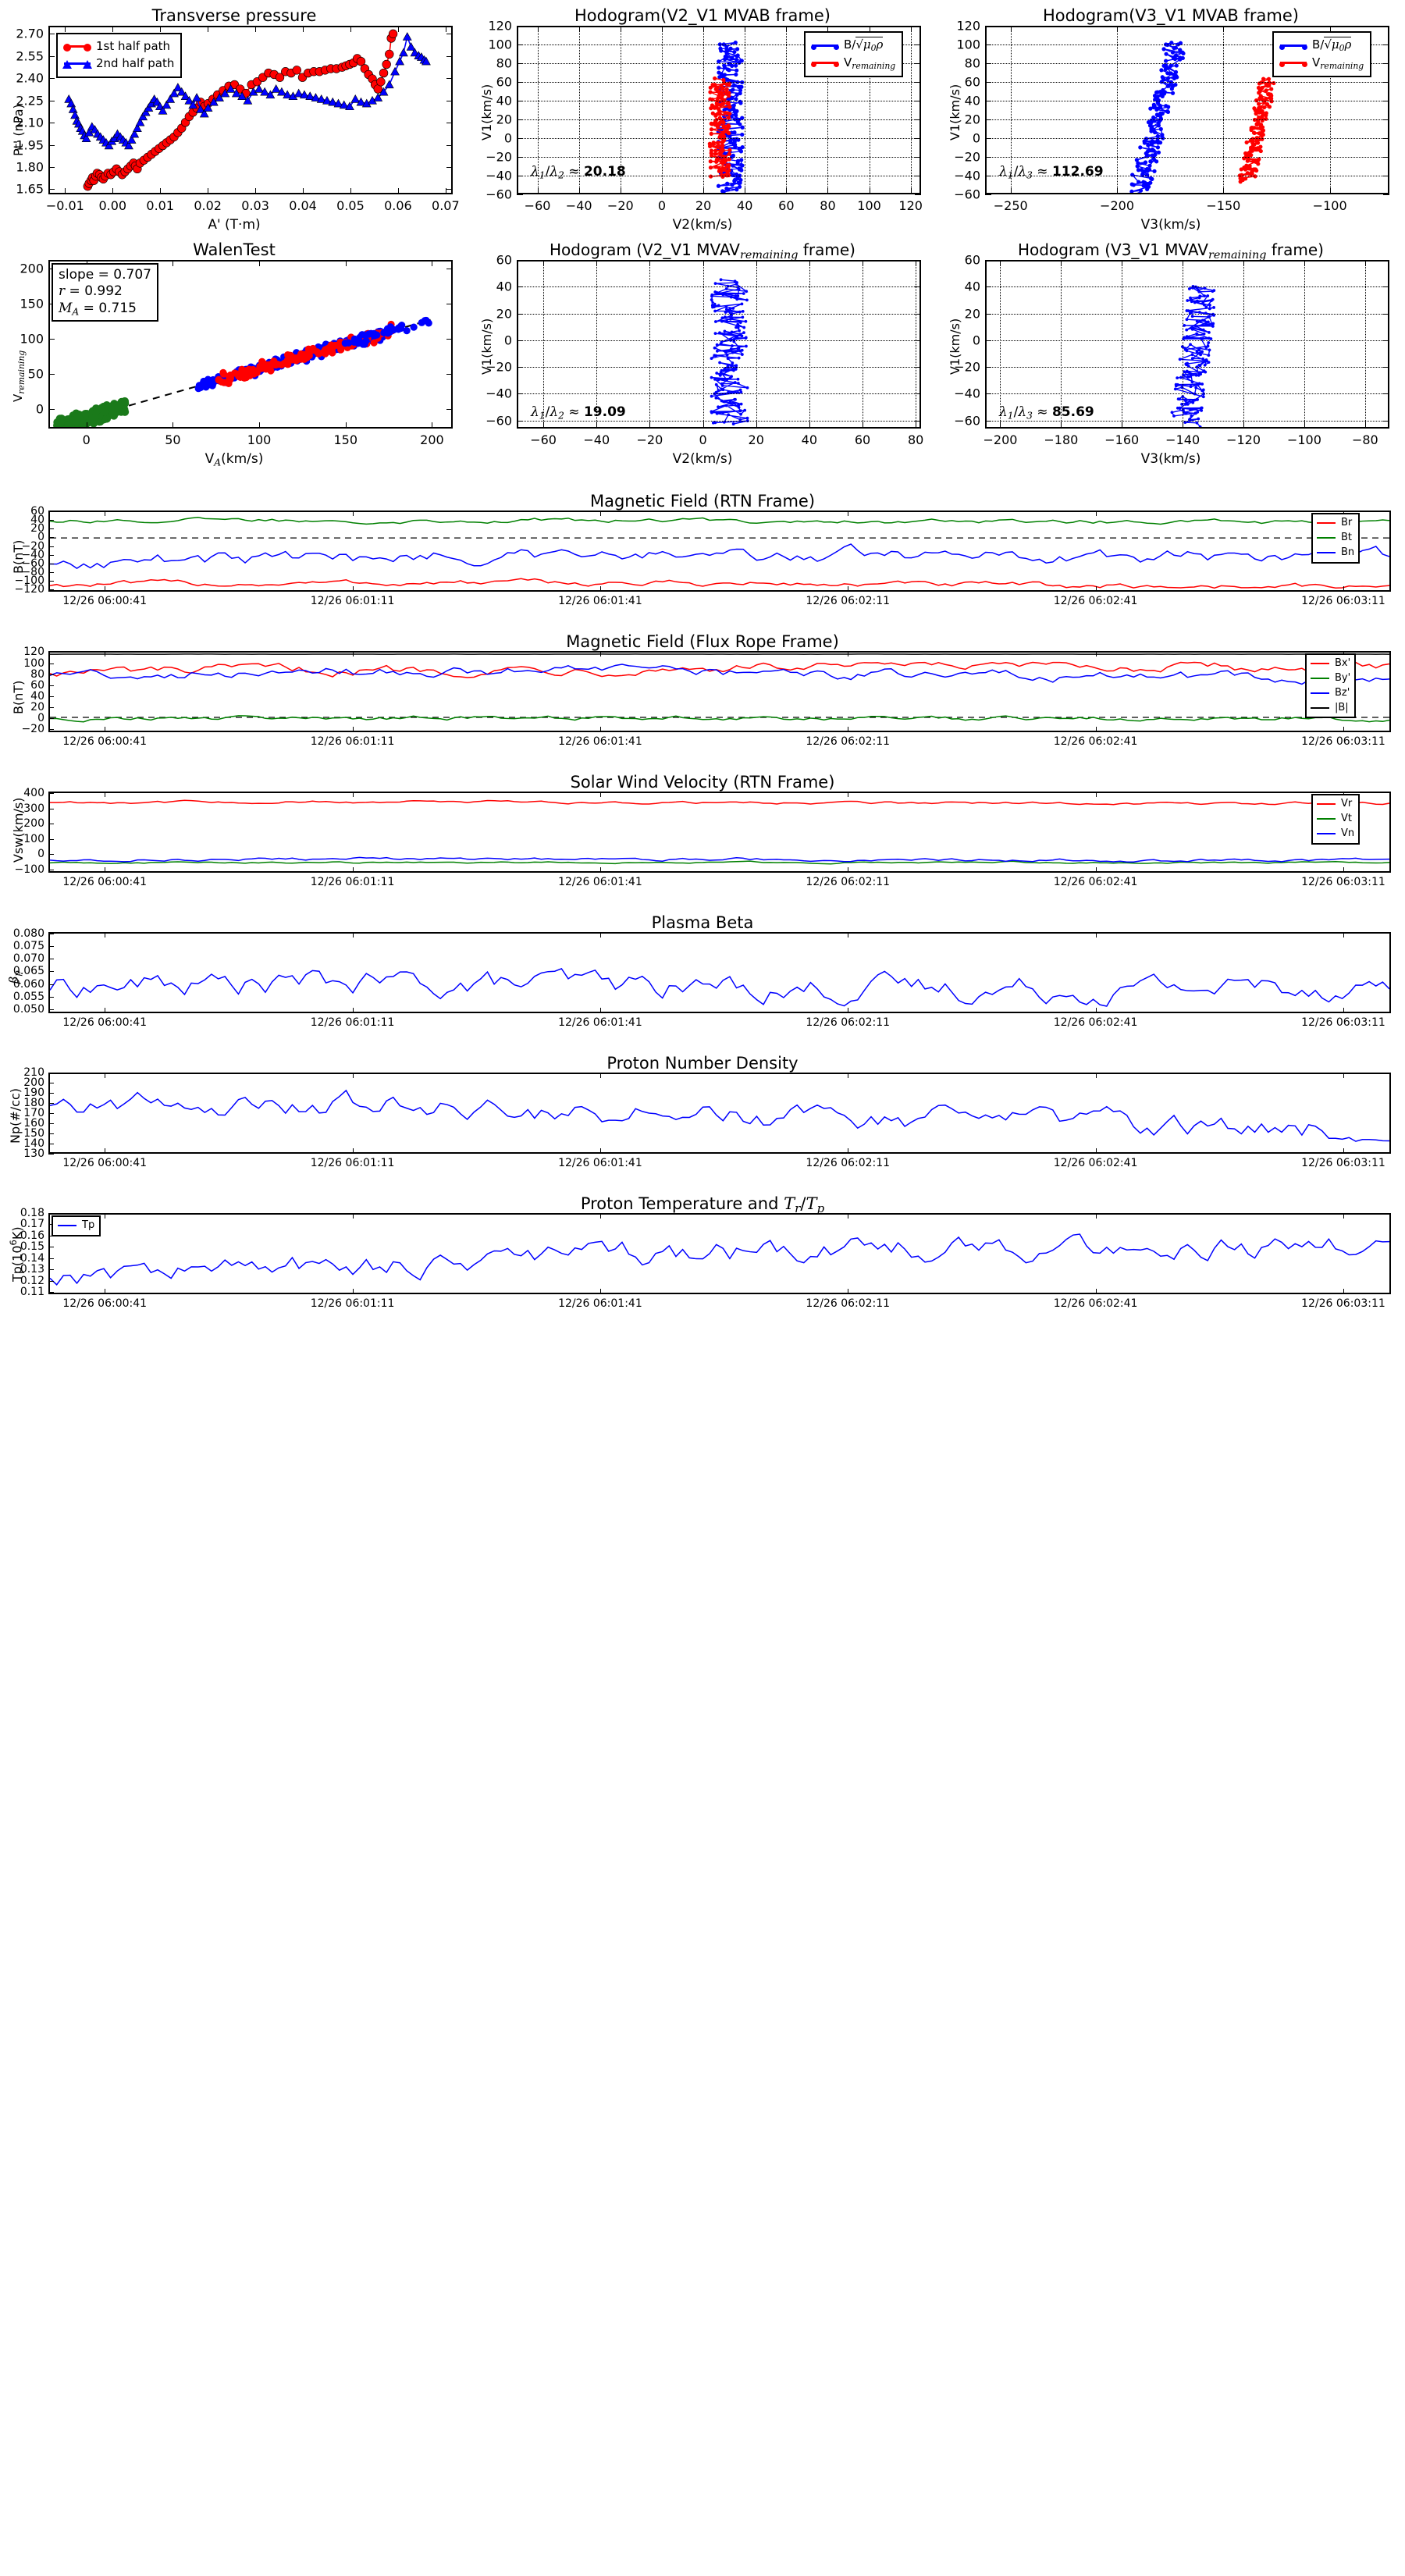 The image size is (1405, 2576). I want to click on legend-label: Bn, so click(1348, 552).